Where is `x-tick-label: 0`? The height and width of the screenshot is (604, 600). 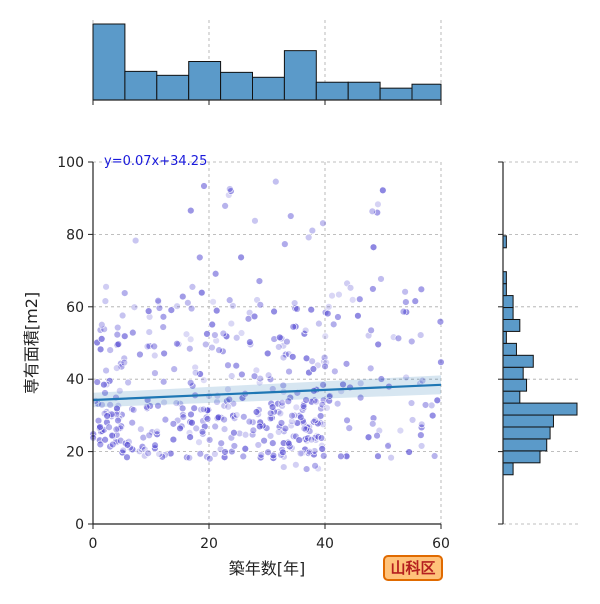
x-tick-label: 0 is located at coordinates (93, 544).